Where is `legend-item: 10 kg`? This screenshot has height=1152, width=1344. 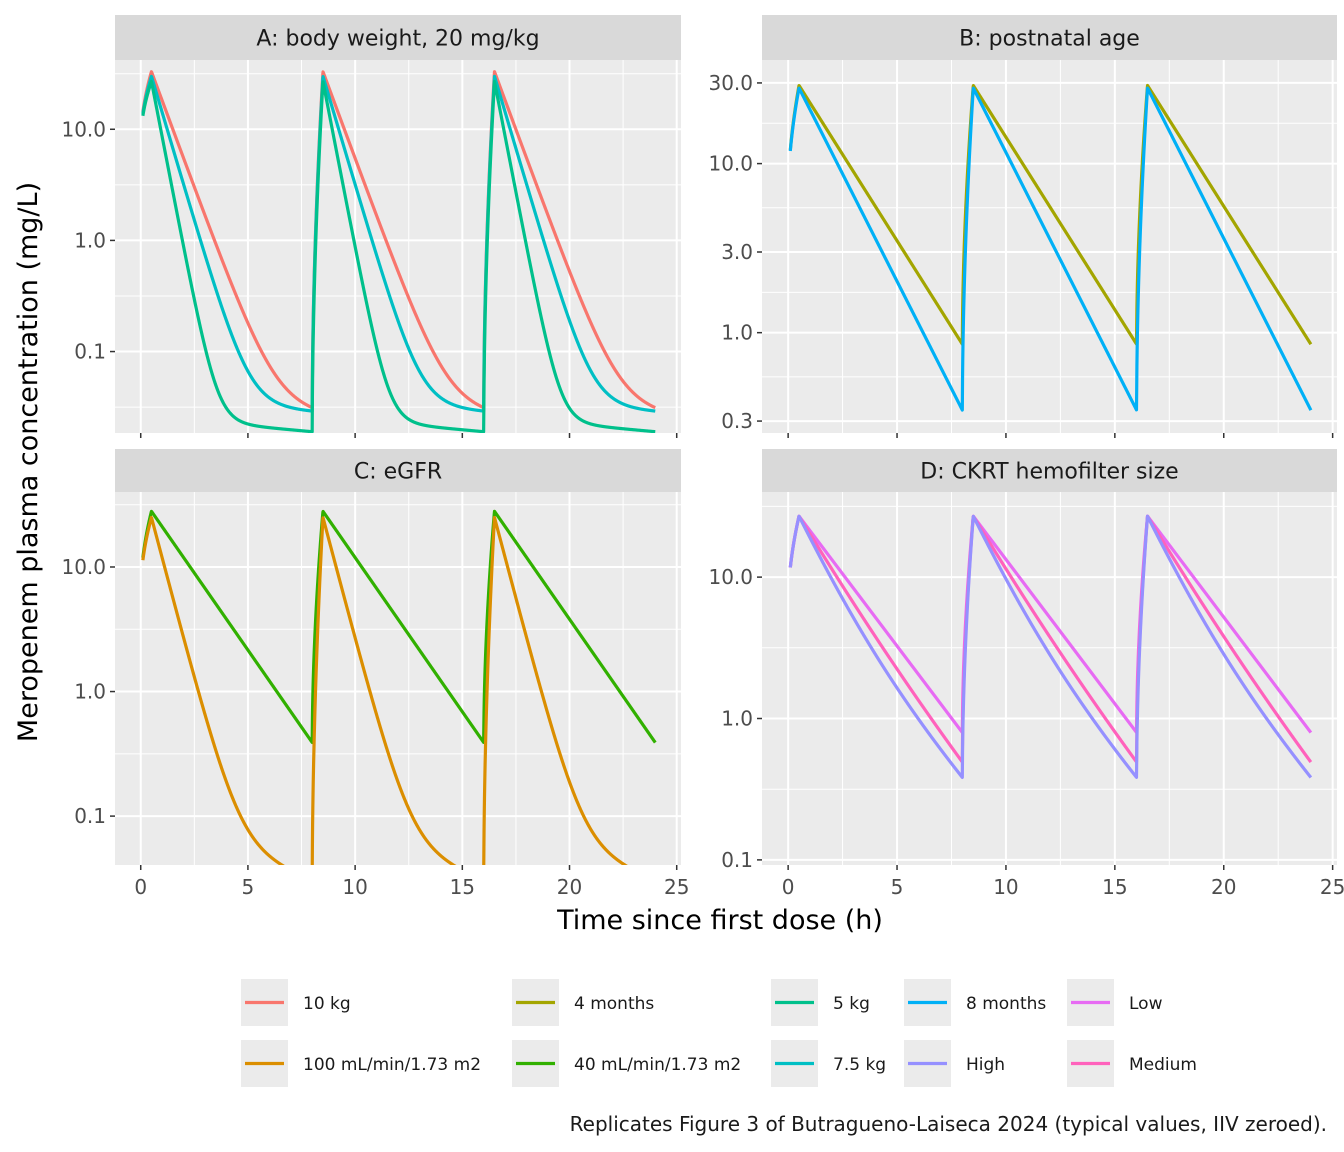 legend-item: 10 kg is located at coordinates (296, 1002).